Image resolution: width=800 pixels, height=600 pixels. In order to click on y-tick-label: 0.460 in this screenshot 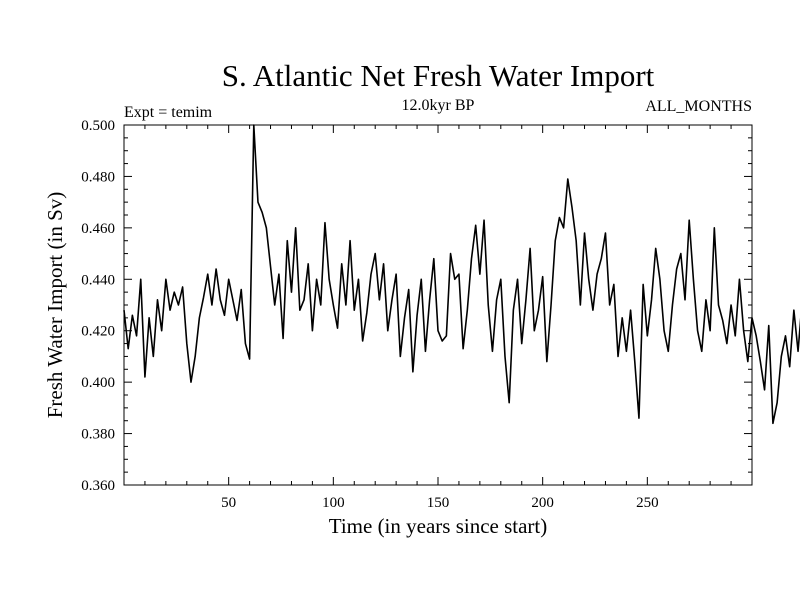, I will do `click(98, 229)`.